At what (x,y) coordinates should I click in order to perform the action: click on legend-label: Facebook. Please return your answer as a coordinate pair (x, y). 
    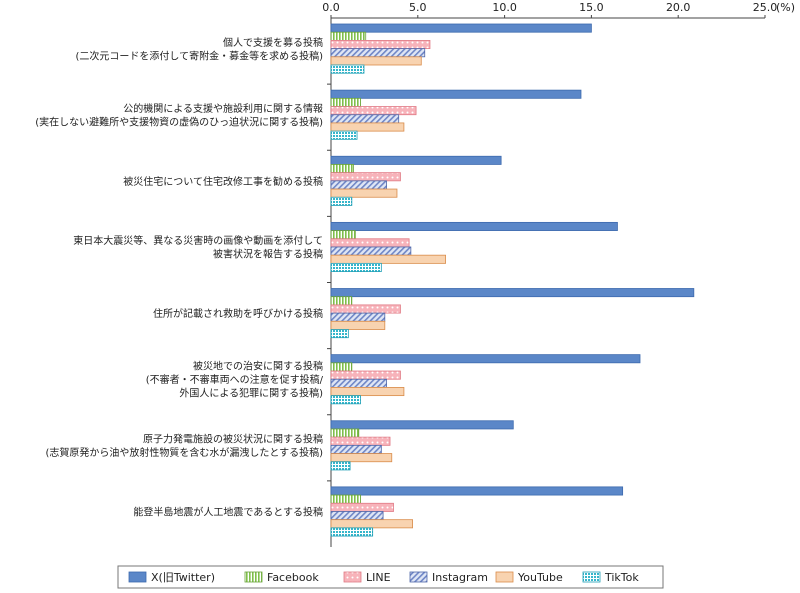
    Looking at the image, I should click on (293, 577).